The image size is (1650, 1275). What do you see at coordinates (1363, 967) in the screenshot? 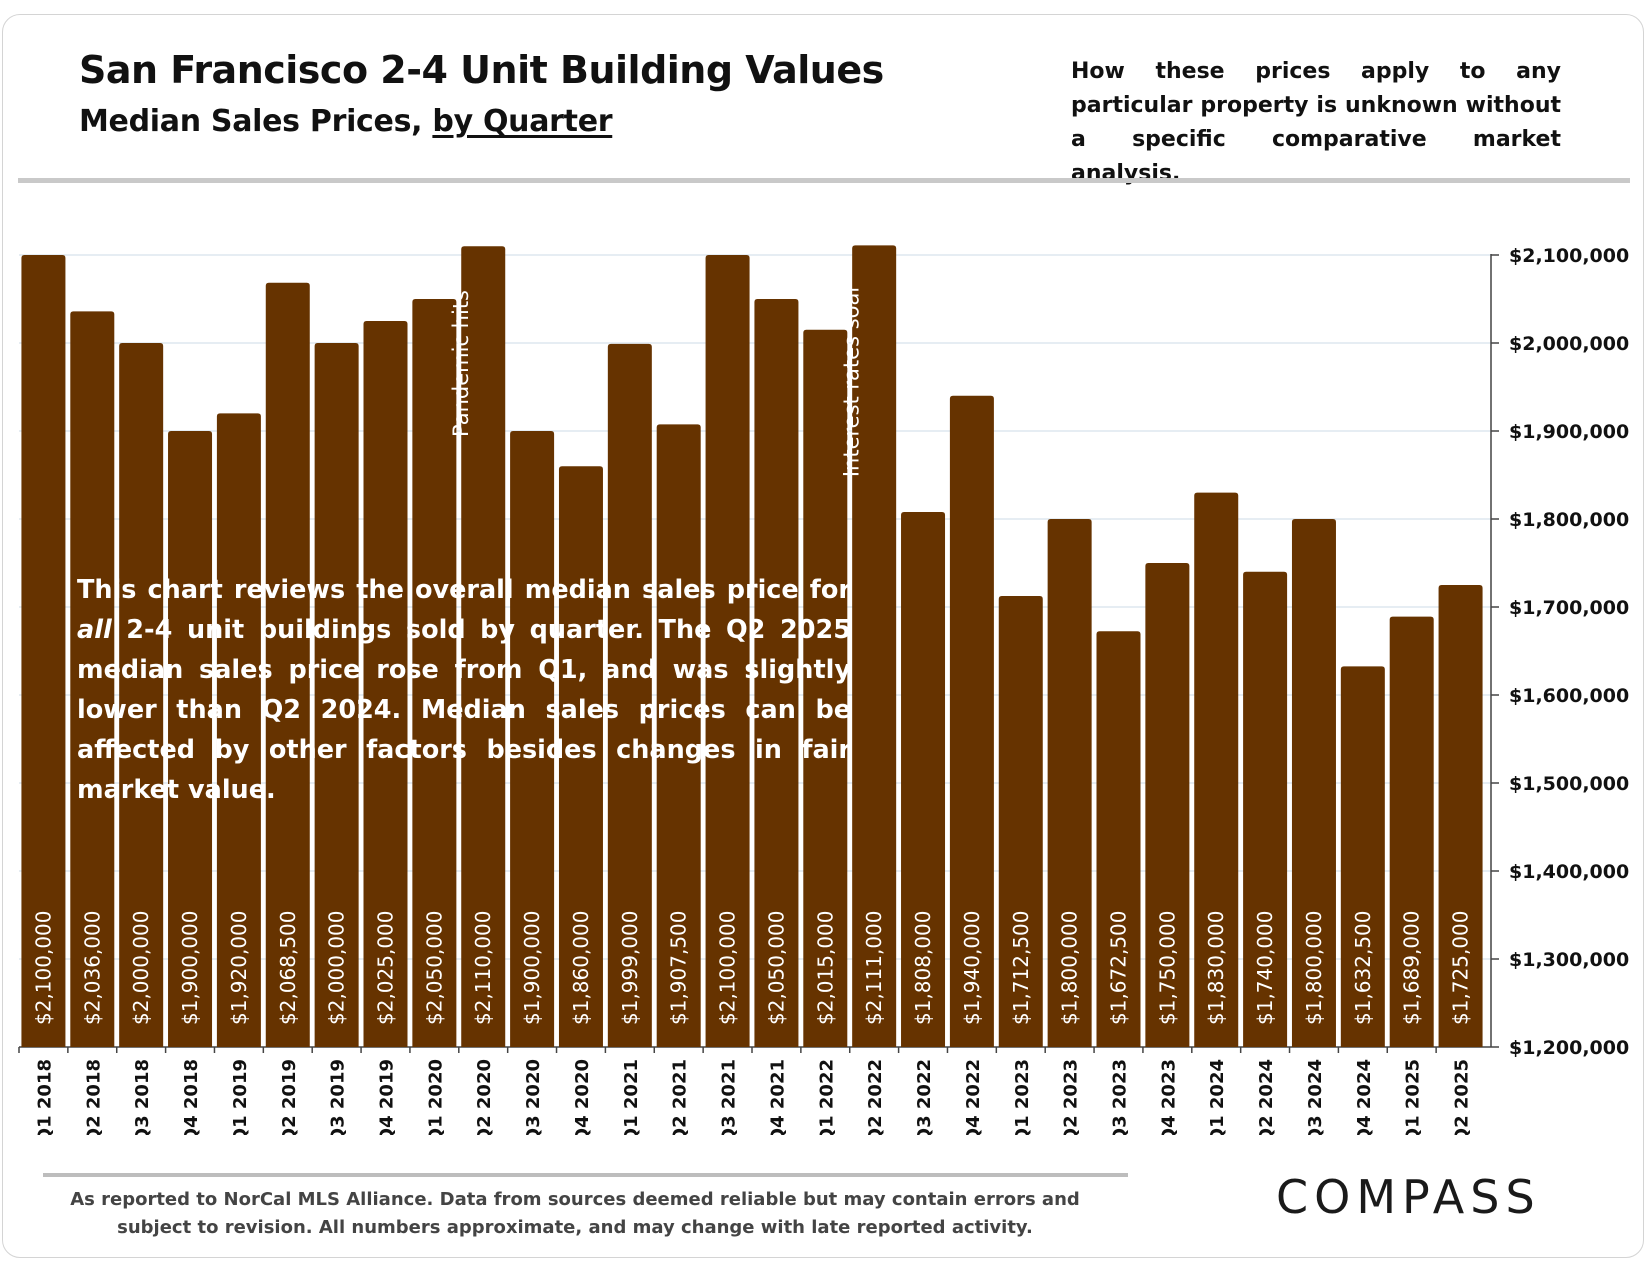
I see `bar-data-label: $1,632,500` at bounding box center [1363, 967].